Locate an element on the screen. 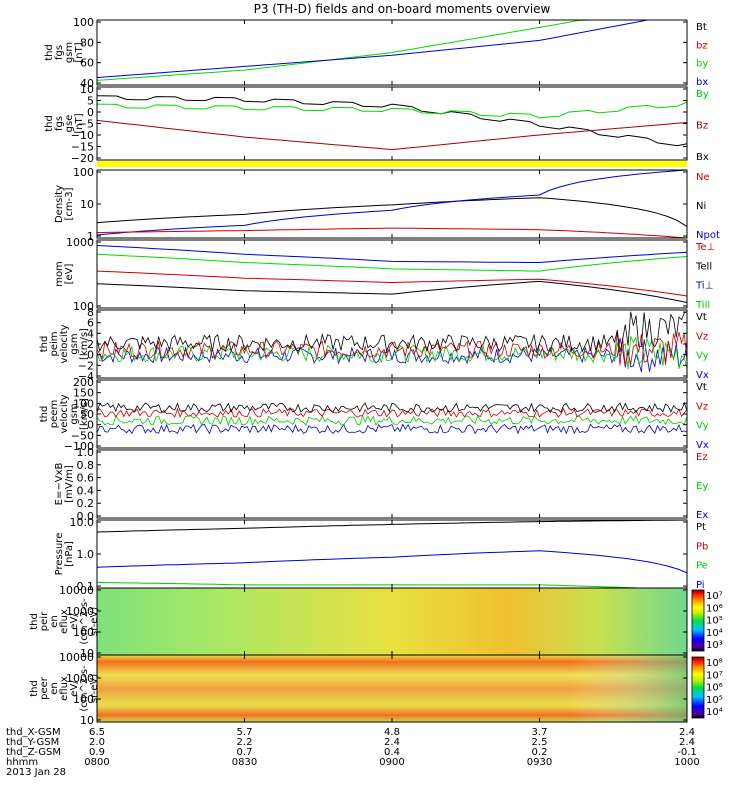  y-tick-label: 150 is located at coordinates (83, 393).